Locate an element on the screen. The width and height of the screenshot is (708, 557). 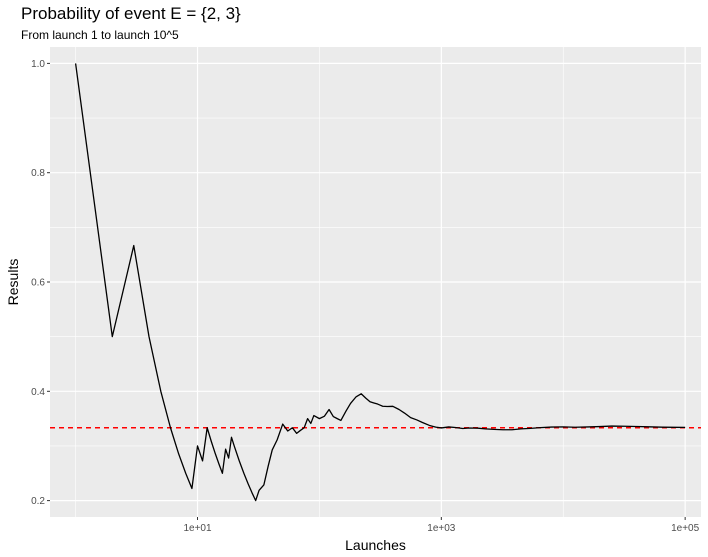
y-tick-label: 0.4 is located at coordinates (38, 392).